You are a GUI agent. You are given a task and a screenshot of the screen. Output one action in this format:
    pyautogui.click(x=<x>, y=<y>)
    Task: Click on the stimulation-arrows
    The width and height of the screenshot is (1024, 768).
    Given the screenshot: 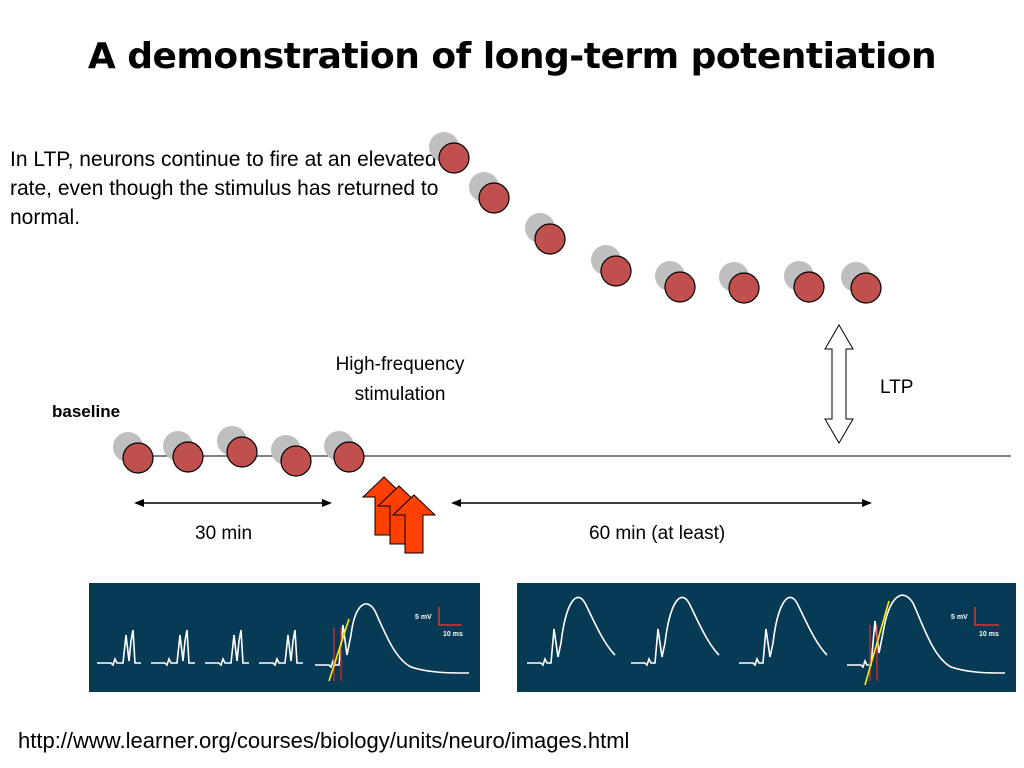 What is the action you would take?
    pyautogui.click(x=399, y=515)
    